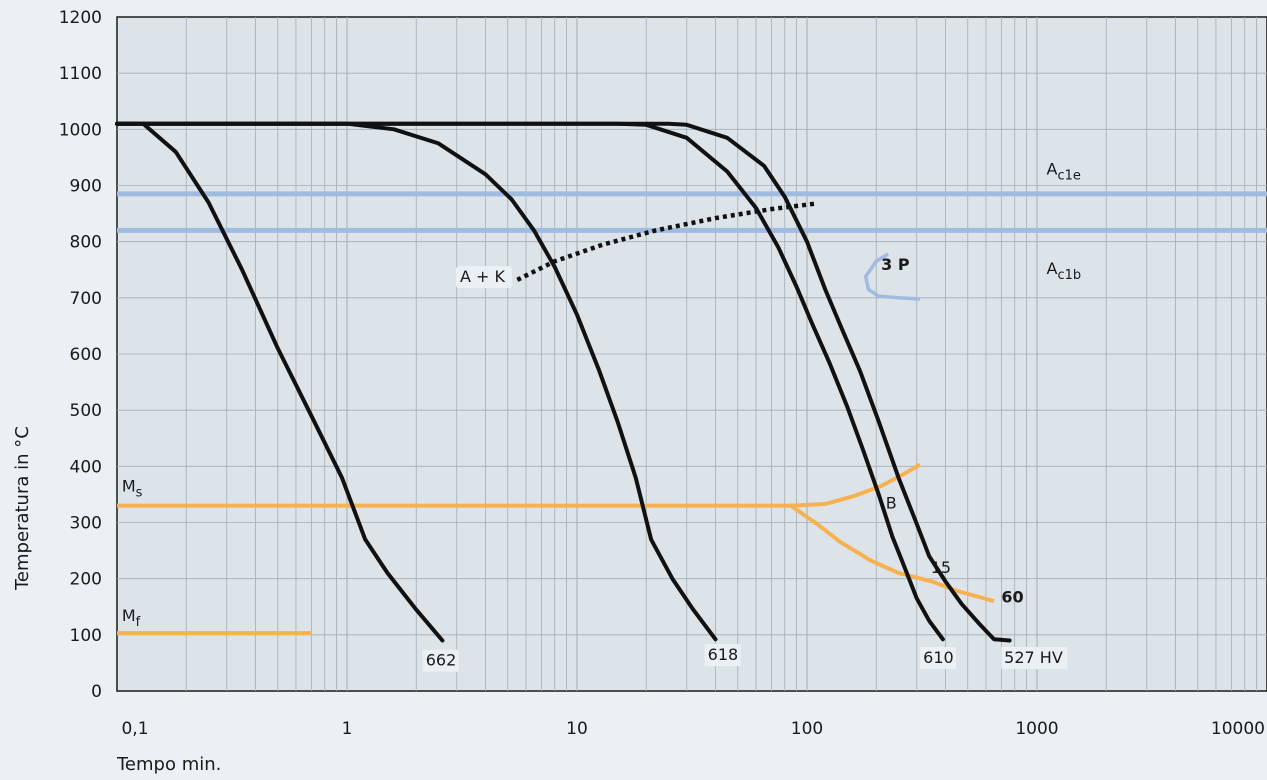 Image resolution: width=1267 pixels, height=780 pixels. What do you see at coordinates (1064, 171) in the screenshot?
I see `critical-temperature-label: Ac1e` at bounding box center [1064, 171].